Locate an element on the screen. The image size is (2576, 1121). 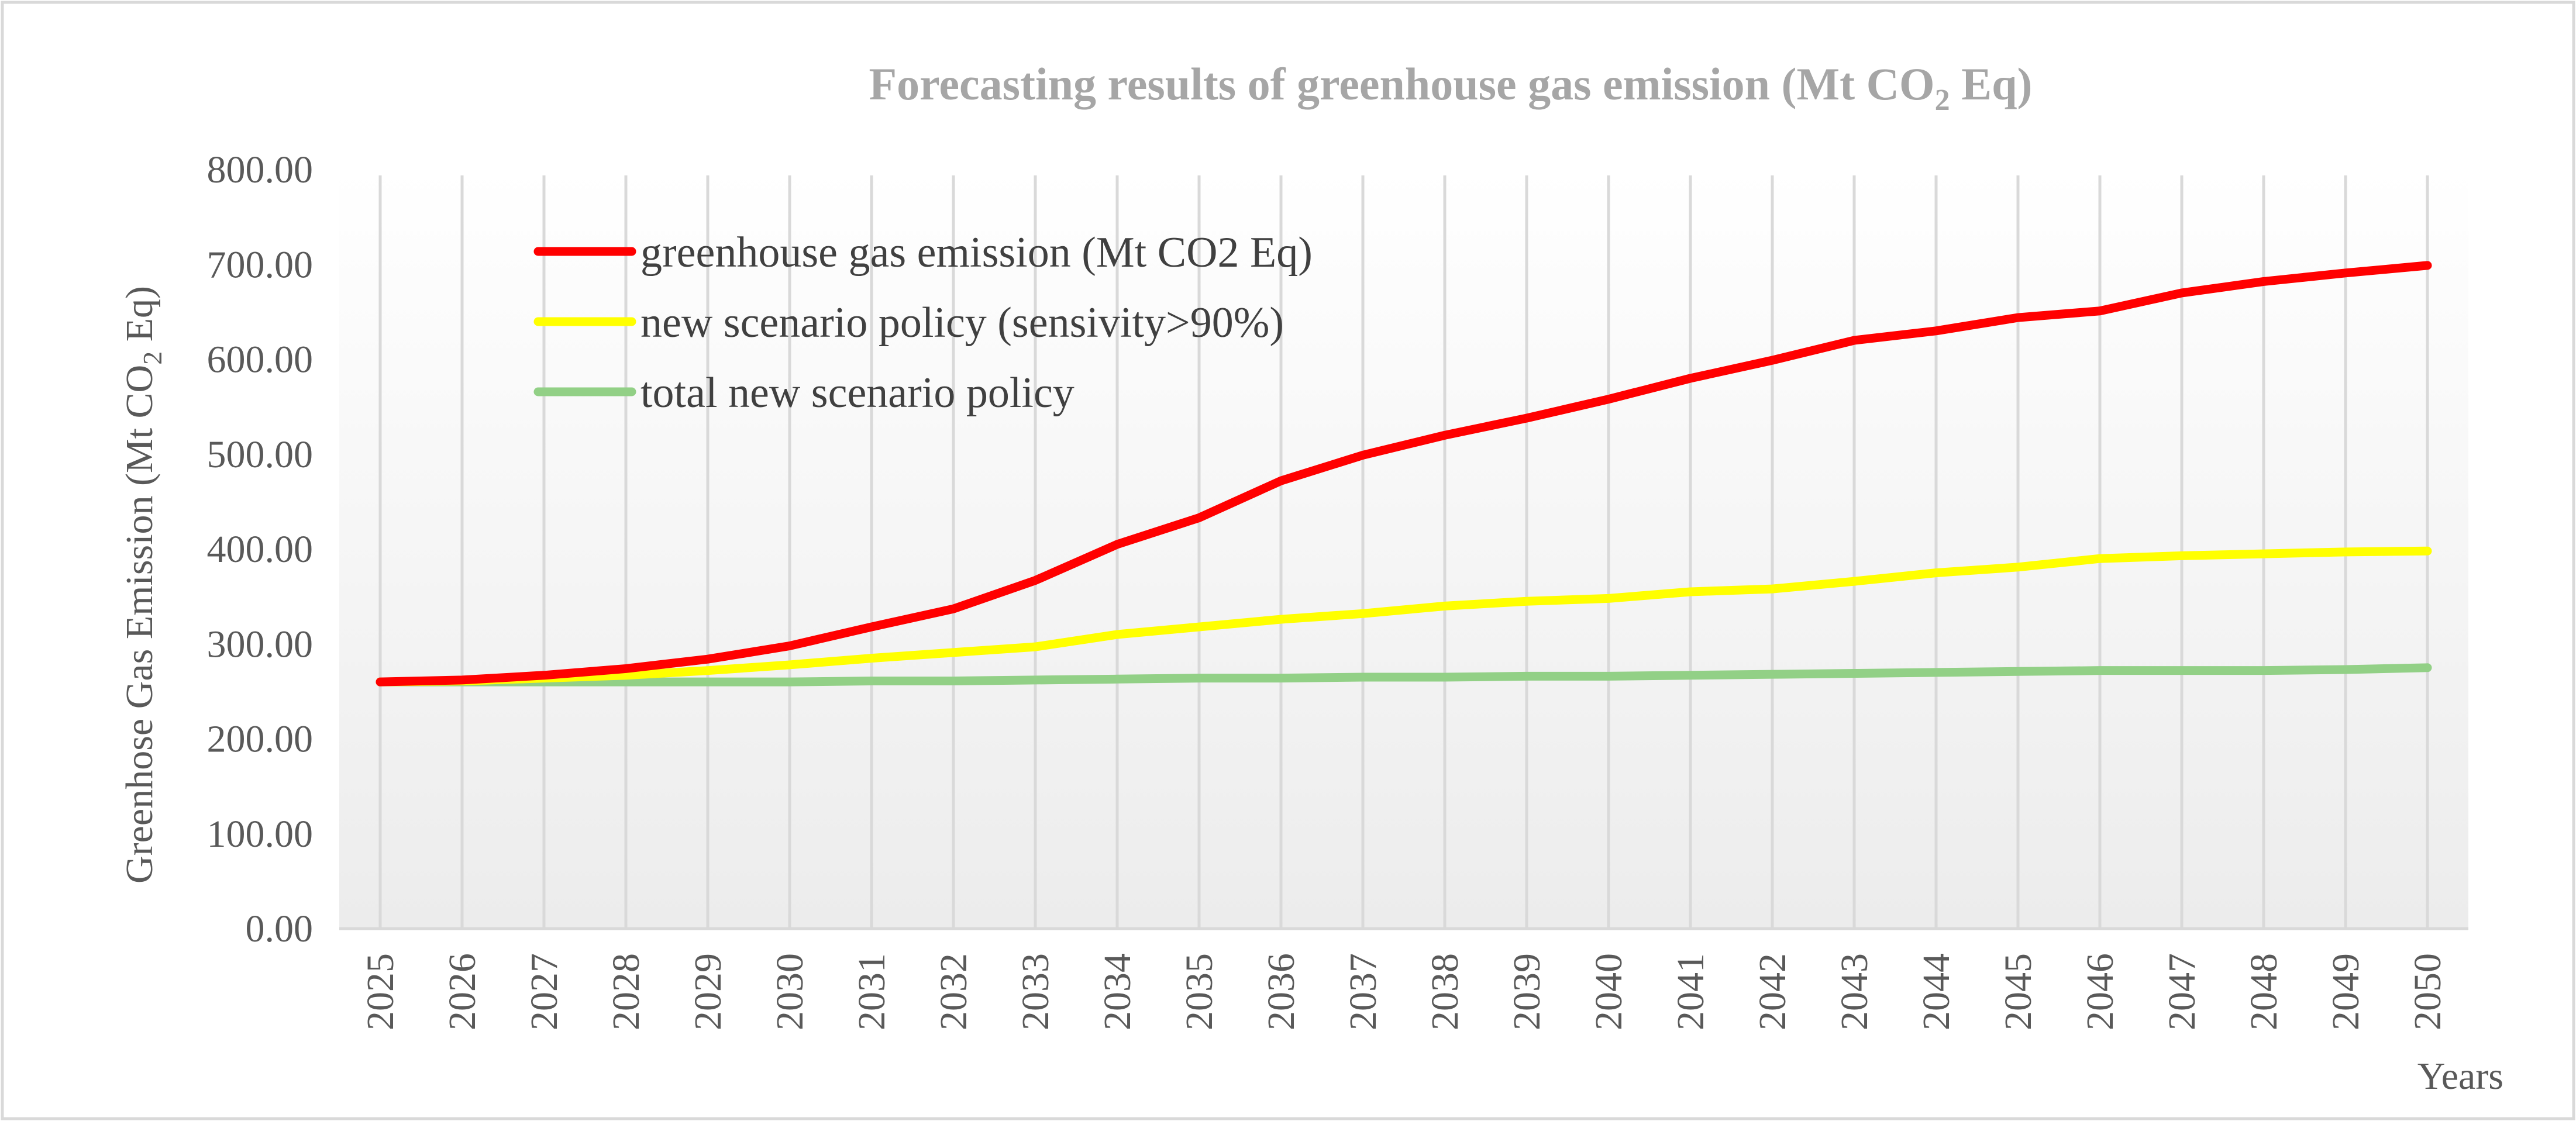
x-tick-label-2039: 2039 is located at coordinates (1527, 991).